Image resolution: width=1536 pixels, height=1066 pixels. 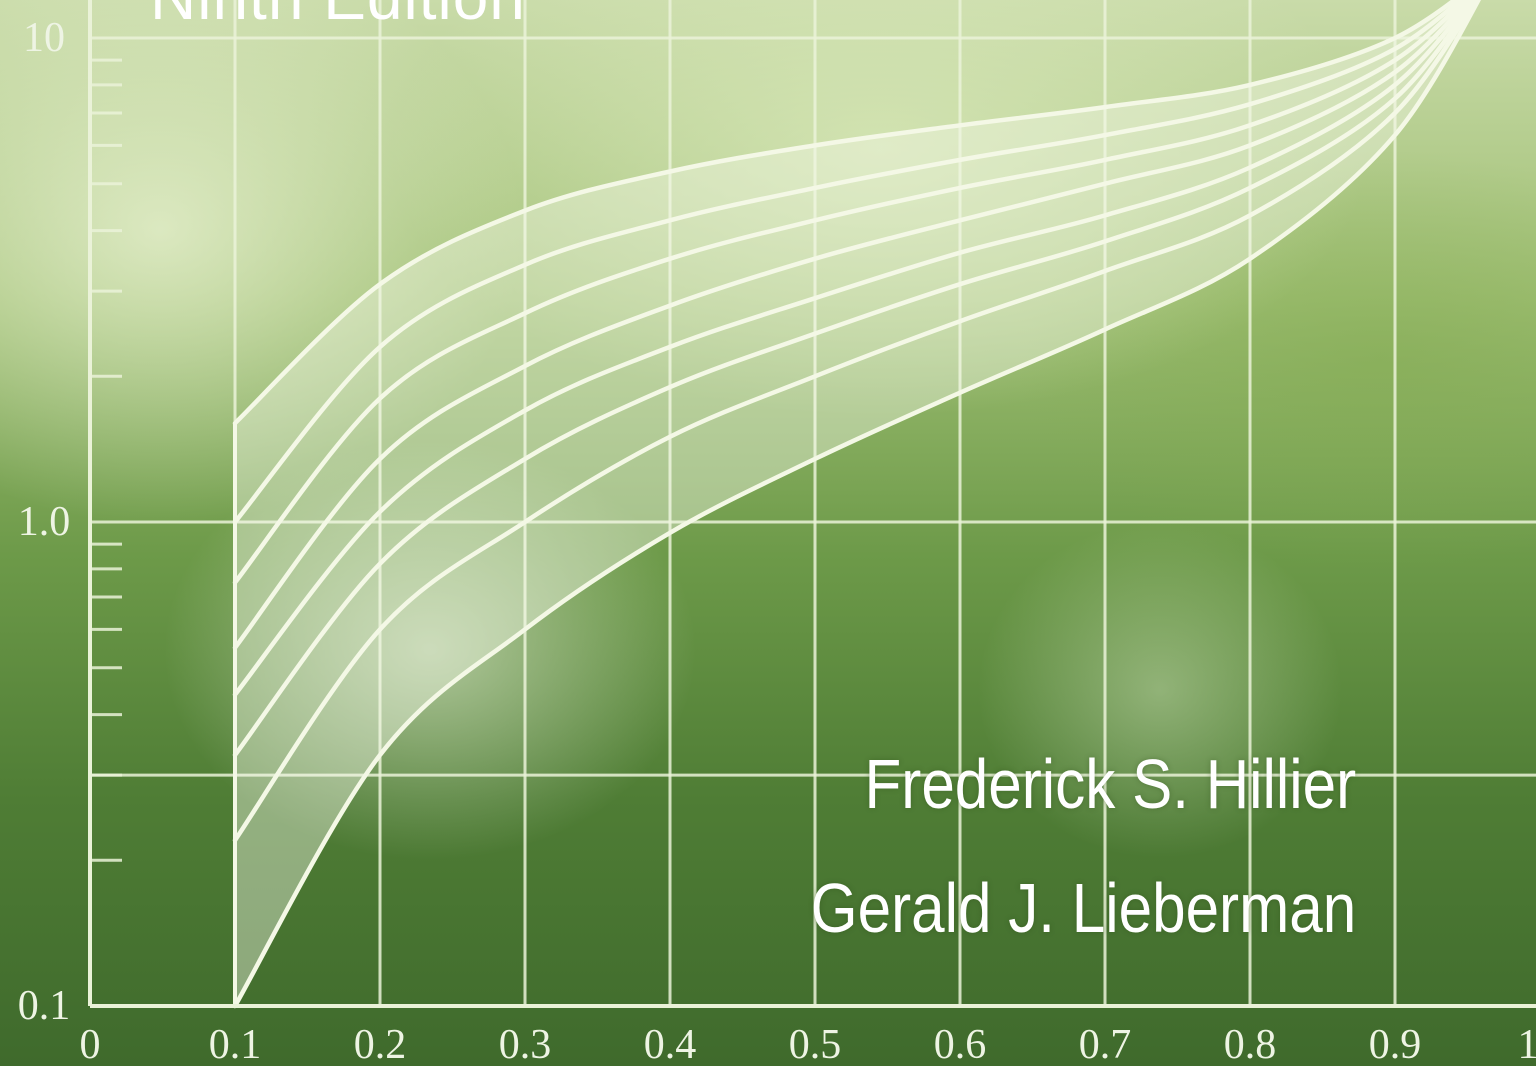 What do you see at coordinates (525, 1044) in the screenshot?
I see `x-tick-label: 0.3` at bounding box center [525, 1044].